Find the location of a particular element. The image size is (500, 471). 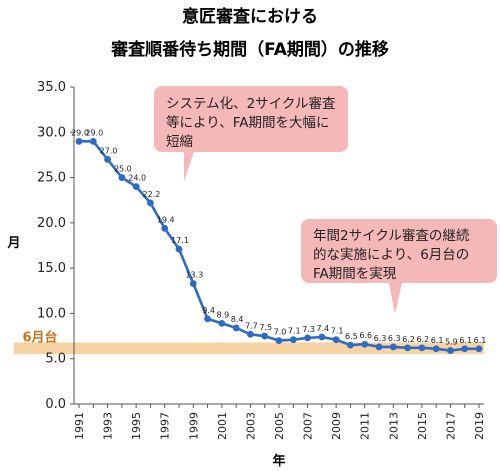

x-tick-label: 1993 is located at coordinates (108, 426).